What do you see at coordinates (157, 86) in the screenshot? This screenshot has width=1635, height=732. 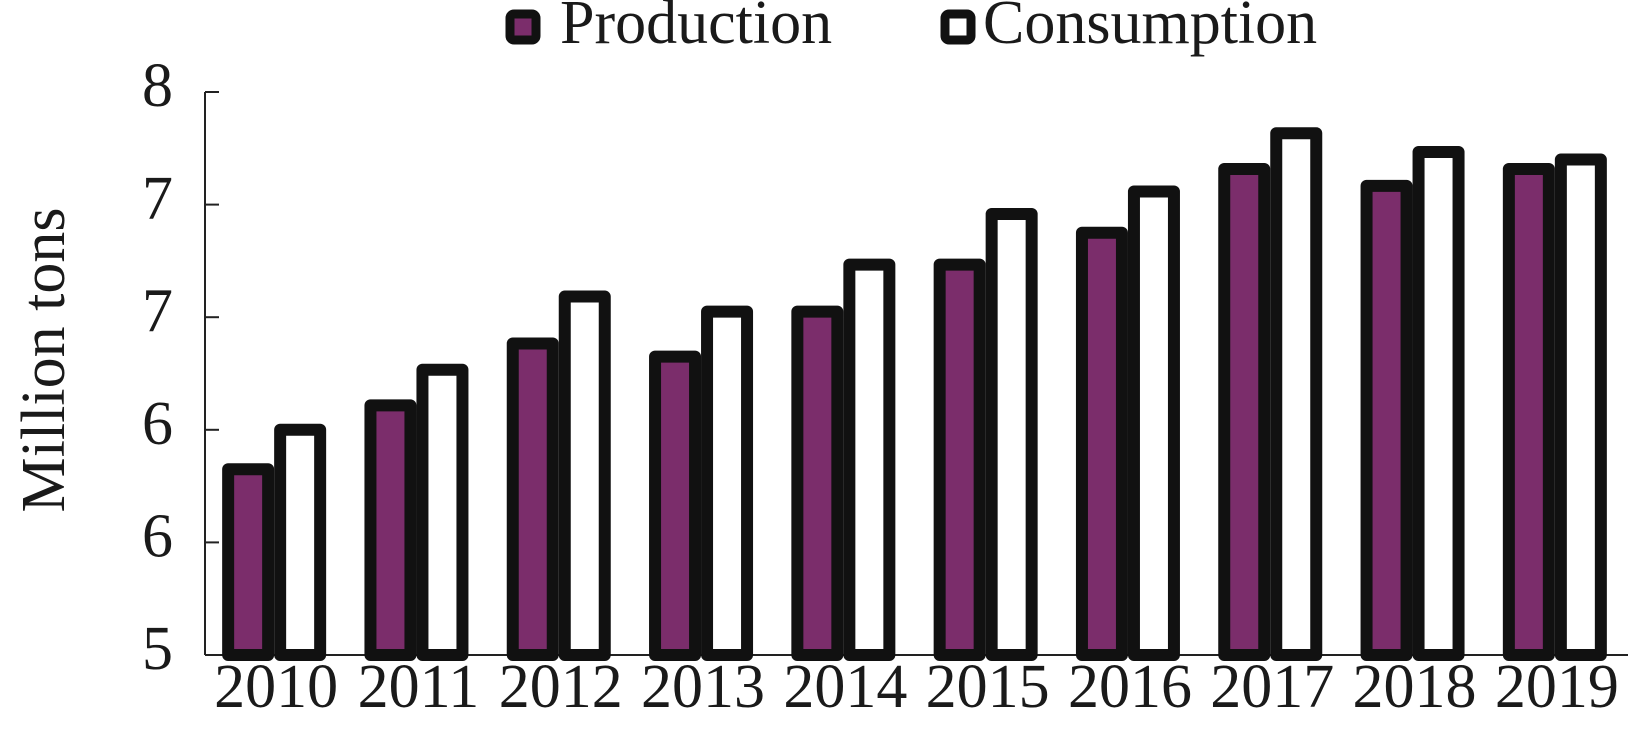 I see `y-tick-label: 8` at bounding box center [157, 86].